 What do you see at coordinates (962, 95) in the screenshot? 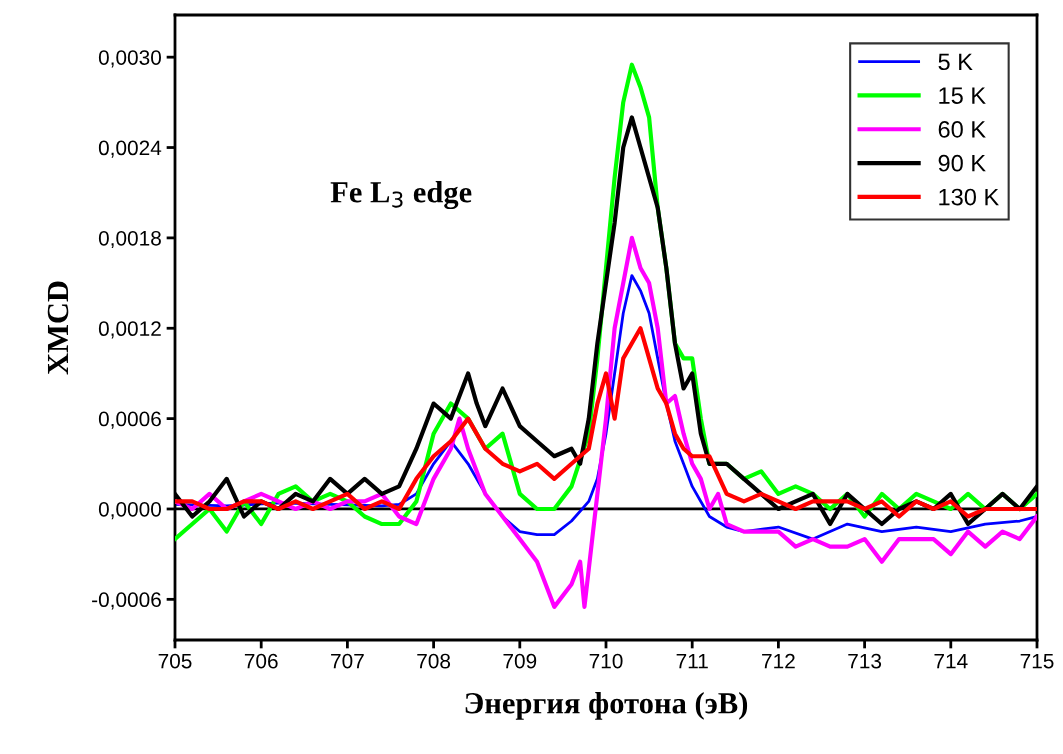
I see `legend-label: 15 K` at bounding box center [962, 95].